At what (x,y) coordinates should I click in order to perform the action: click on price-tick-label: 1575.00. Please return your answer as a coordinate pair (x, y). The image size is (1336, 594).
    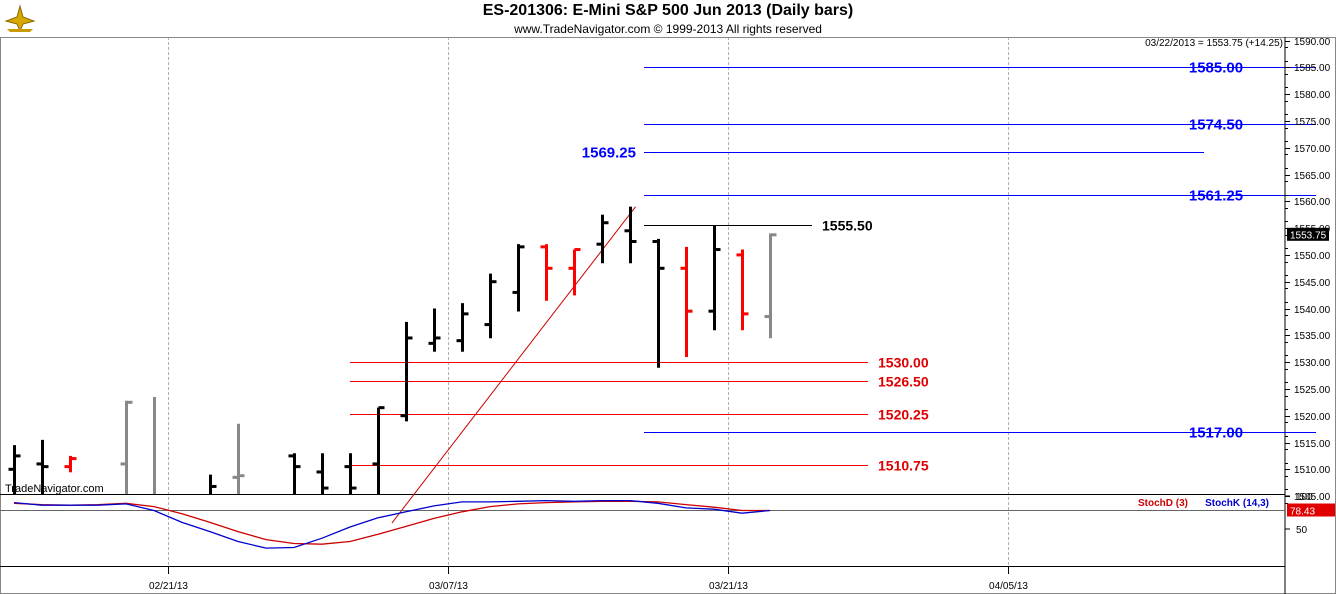
    Looking at the image, I should click on (1312, 122).